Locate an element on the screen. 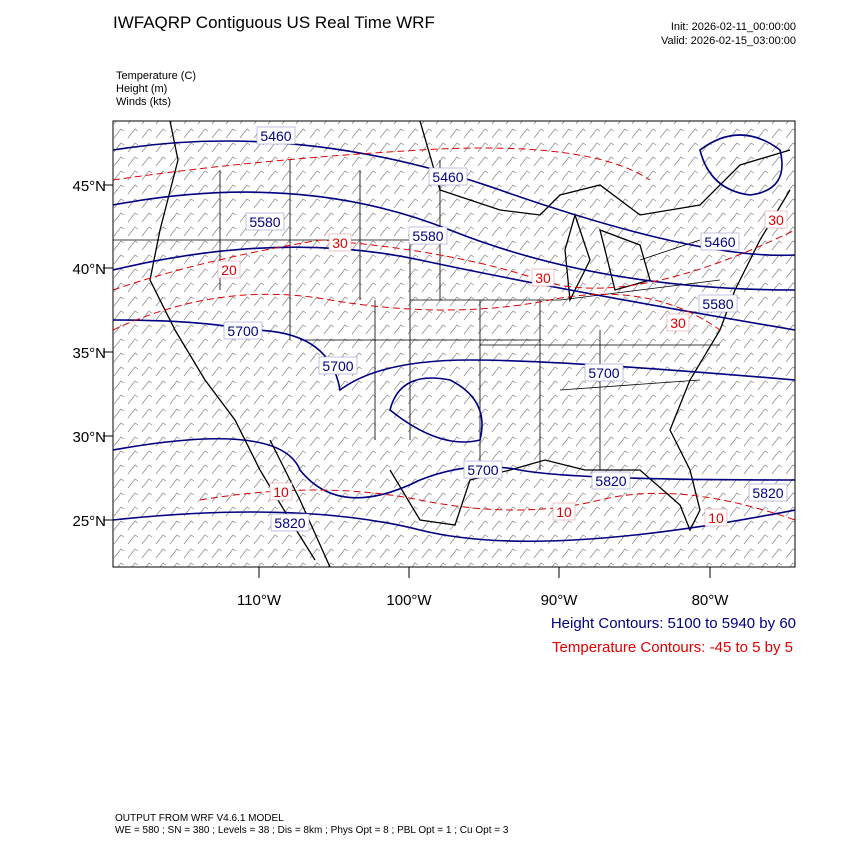 The image size is (850, 855). field-name: Temperature (C) is located at coordinates (156, 76).